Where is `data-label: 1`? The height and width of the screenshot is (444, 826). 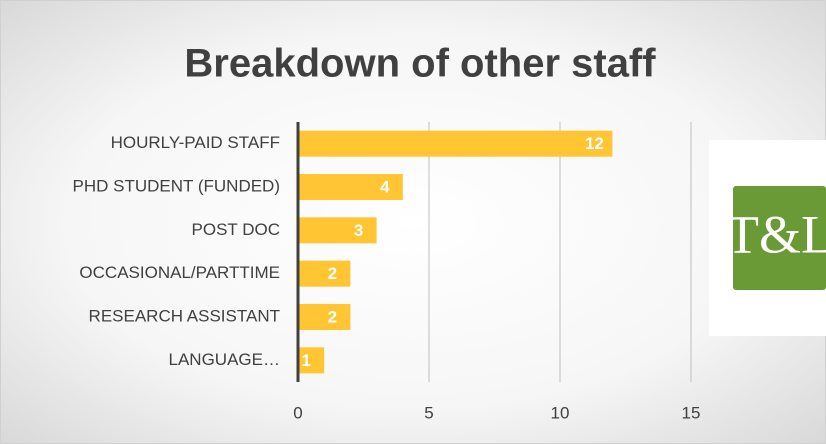
data-label: 1 is located at coordinates (305, 360).